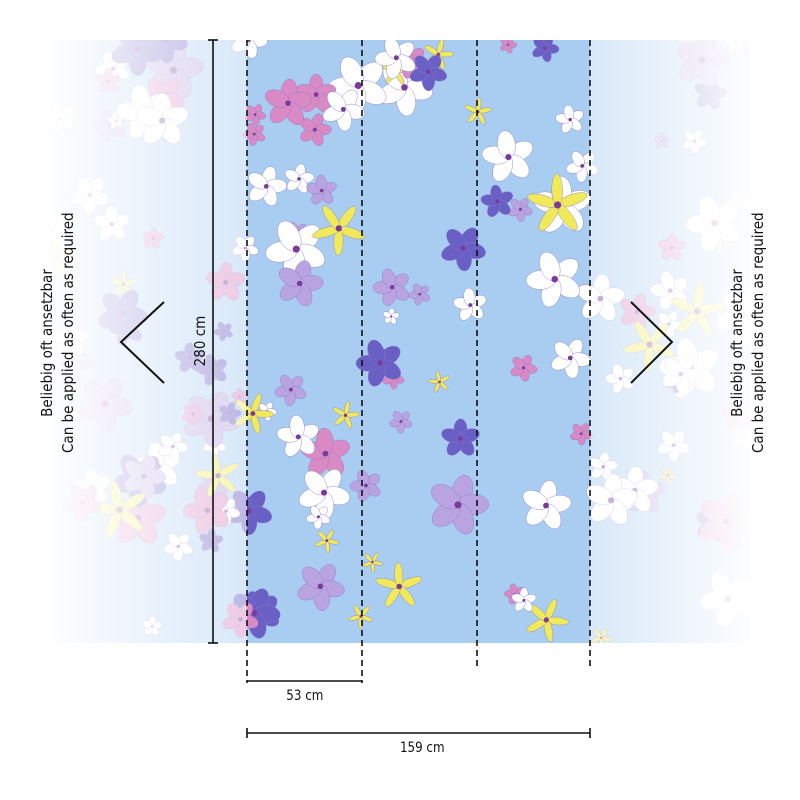 This screenshot has height=800, width=800. Describe the element at coordinates (142, 342) in the screenshot. I see `chevron-left-icon` at that location.